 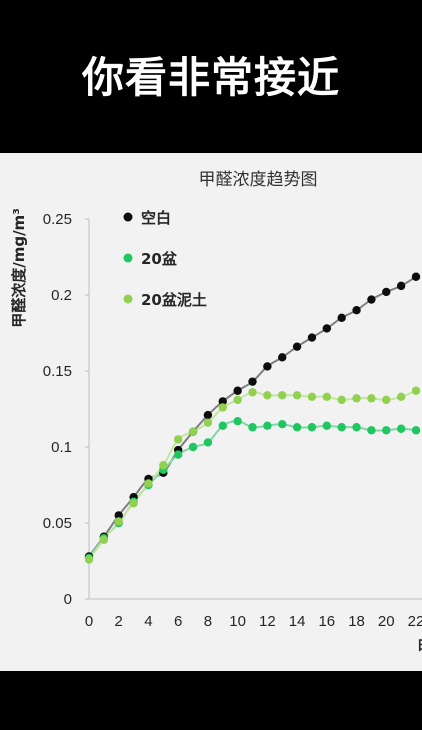 I want to click on headline: 你看非常接近, so click(x=210, y=77).